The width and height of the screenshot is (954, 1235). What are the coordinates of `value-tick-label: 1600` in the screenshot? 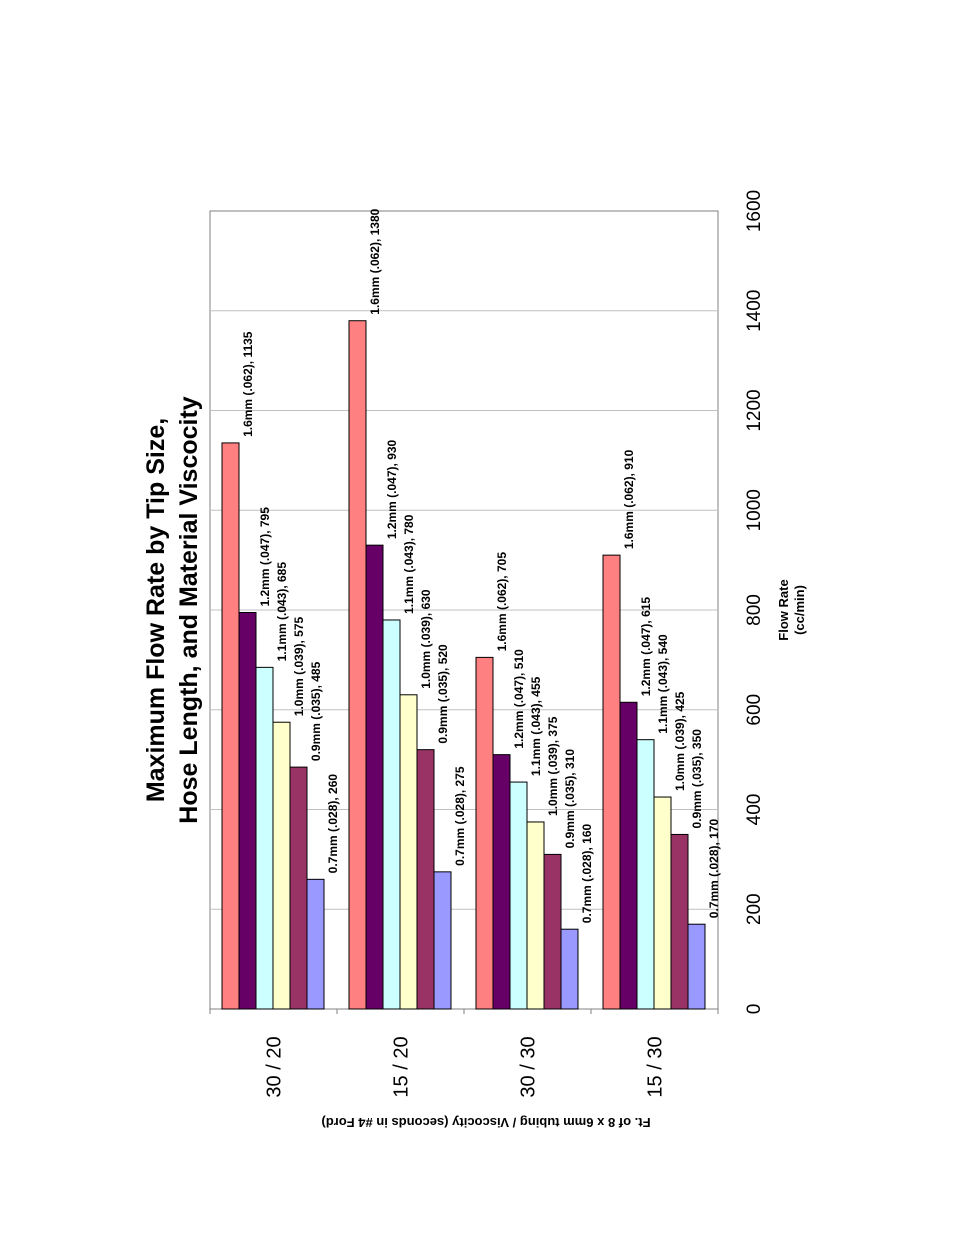 It's located at (754, 211).